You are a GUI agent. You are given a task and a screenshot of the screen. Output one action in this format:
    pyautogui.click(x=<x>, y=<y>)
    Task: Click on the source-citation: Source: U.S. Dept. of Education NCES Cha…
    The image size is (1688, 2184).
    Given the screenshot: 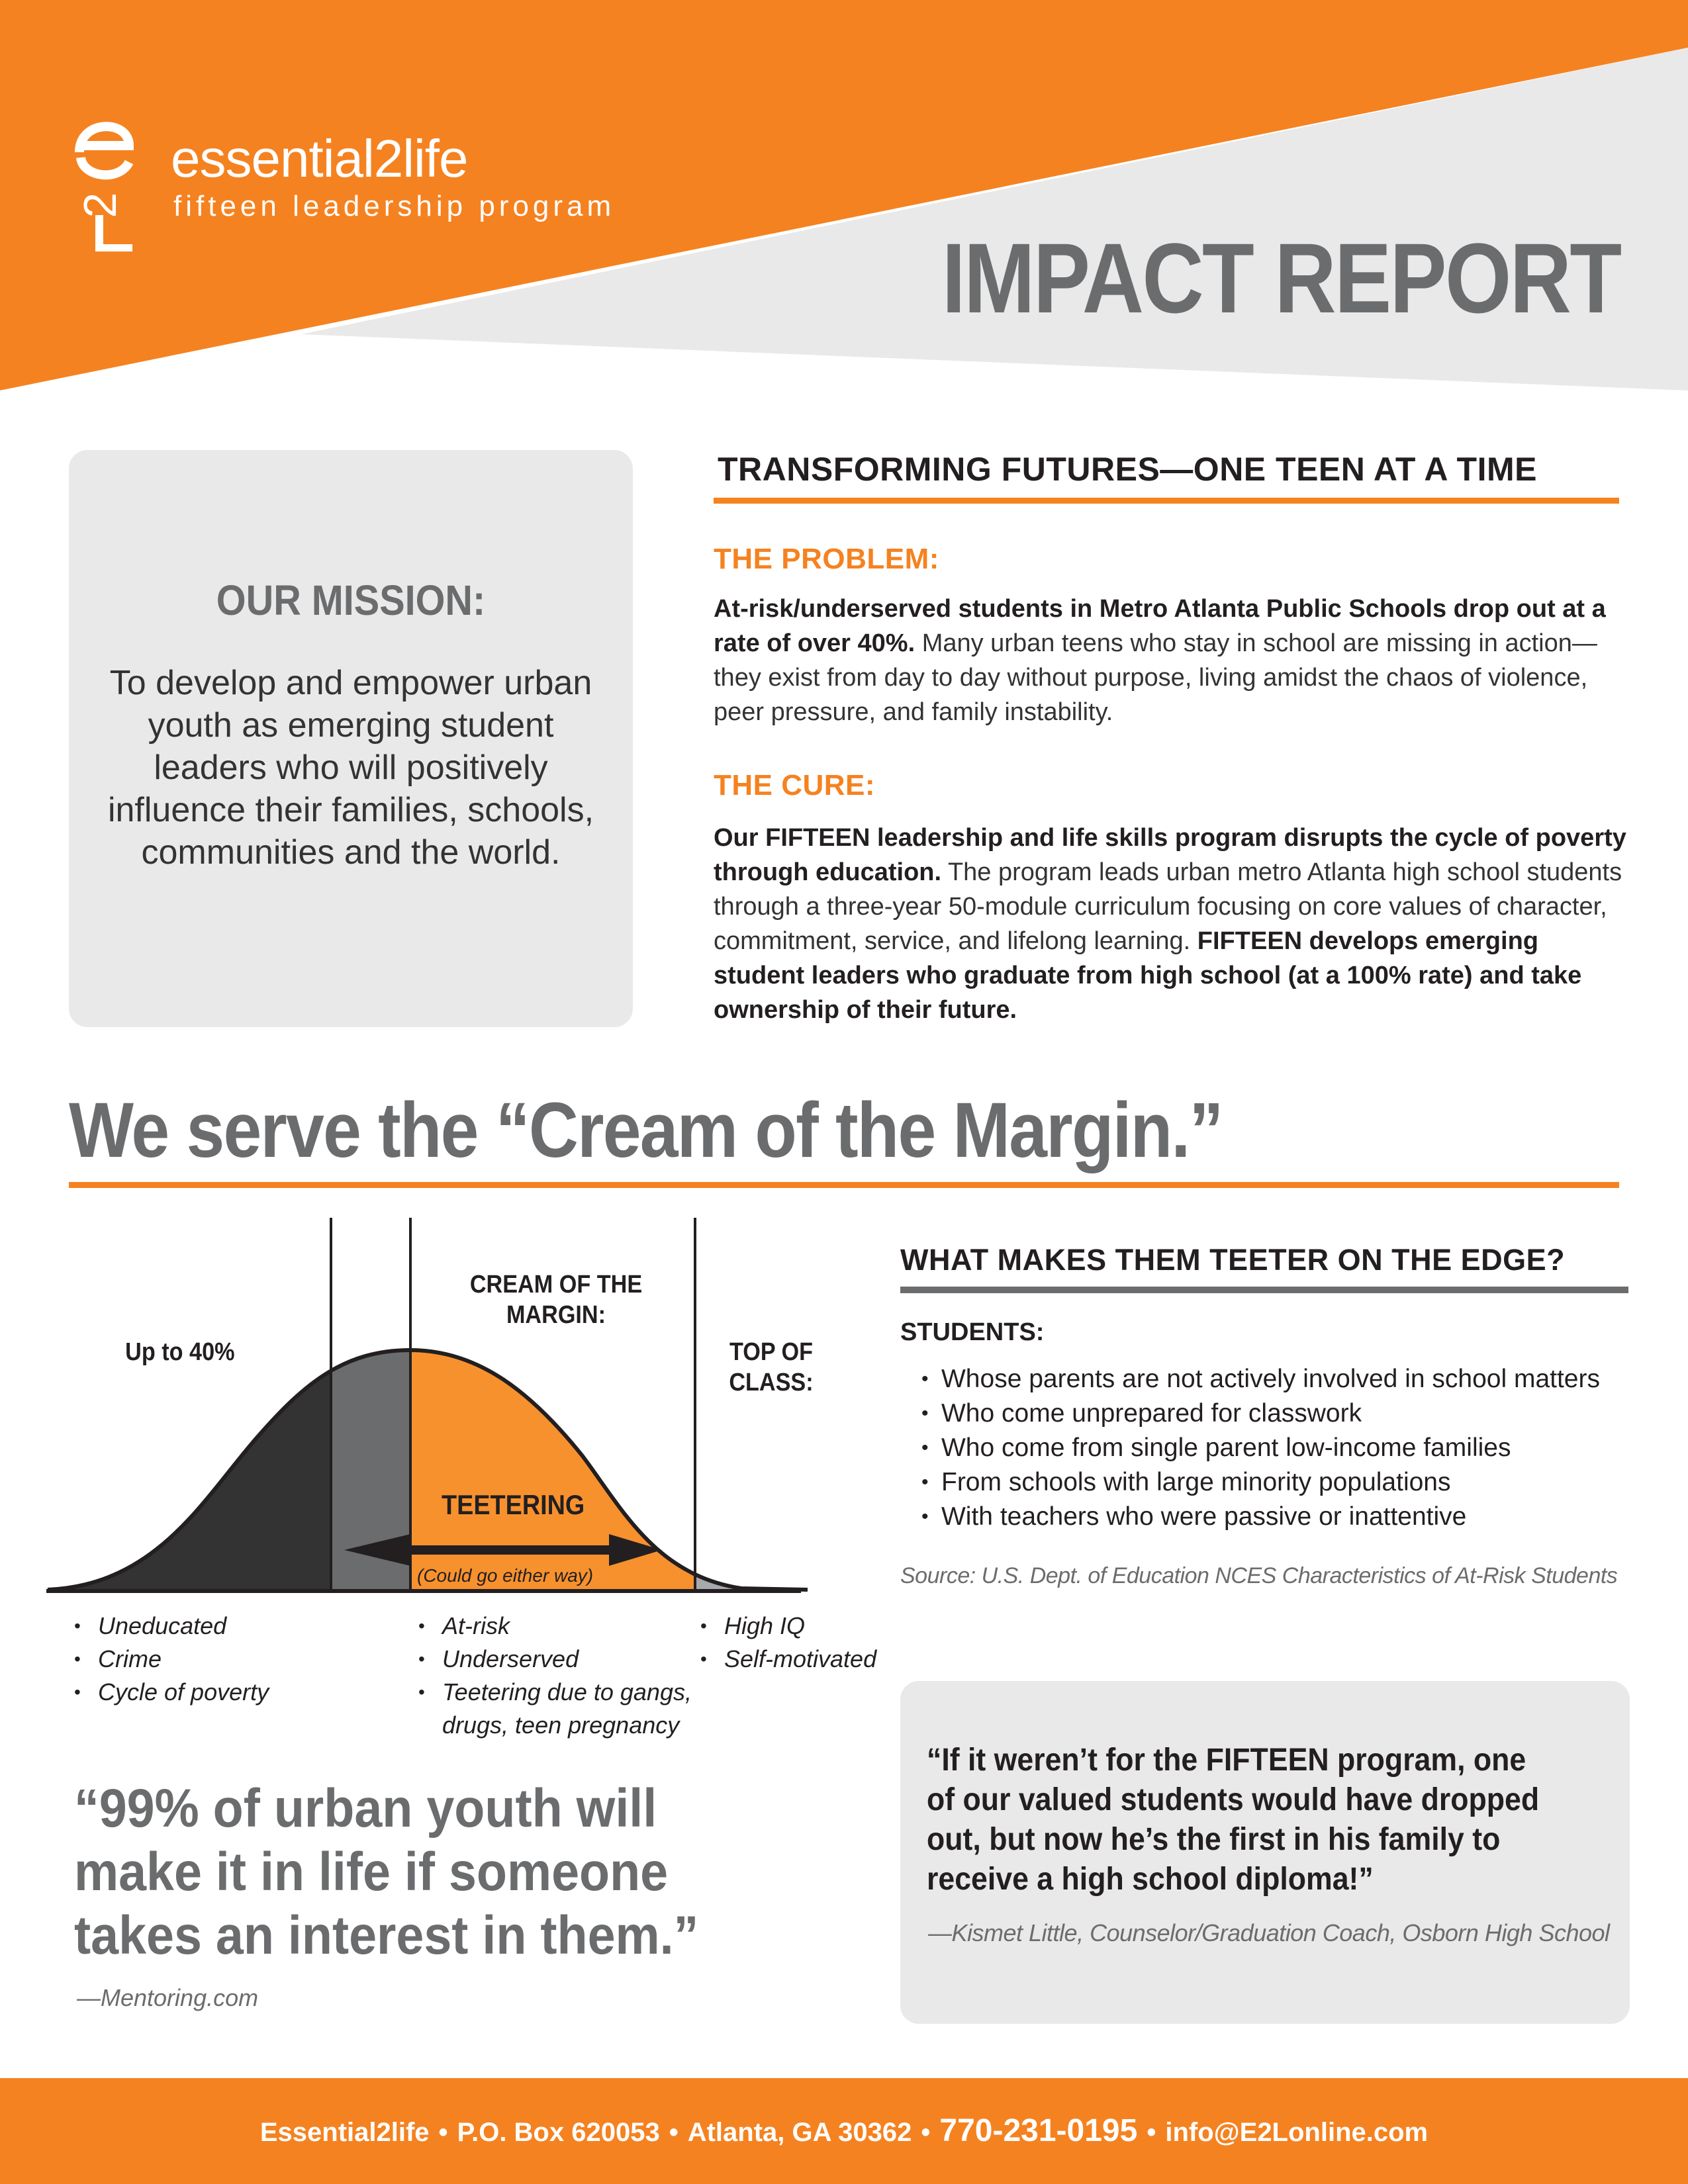 What is the action you would take?
    pyautogui.click(x=1259, y=1575)
    